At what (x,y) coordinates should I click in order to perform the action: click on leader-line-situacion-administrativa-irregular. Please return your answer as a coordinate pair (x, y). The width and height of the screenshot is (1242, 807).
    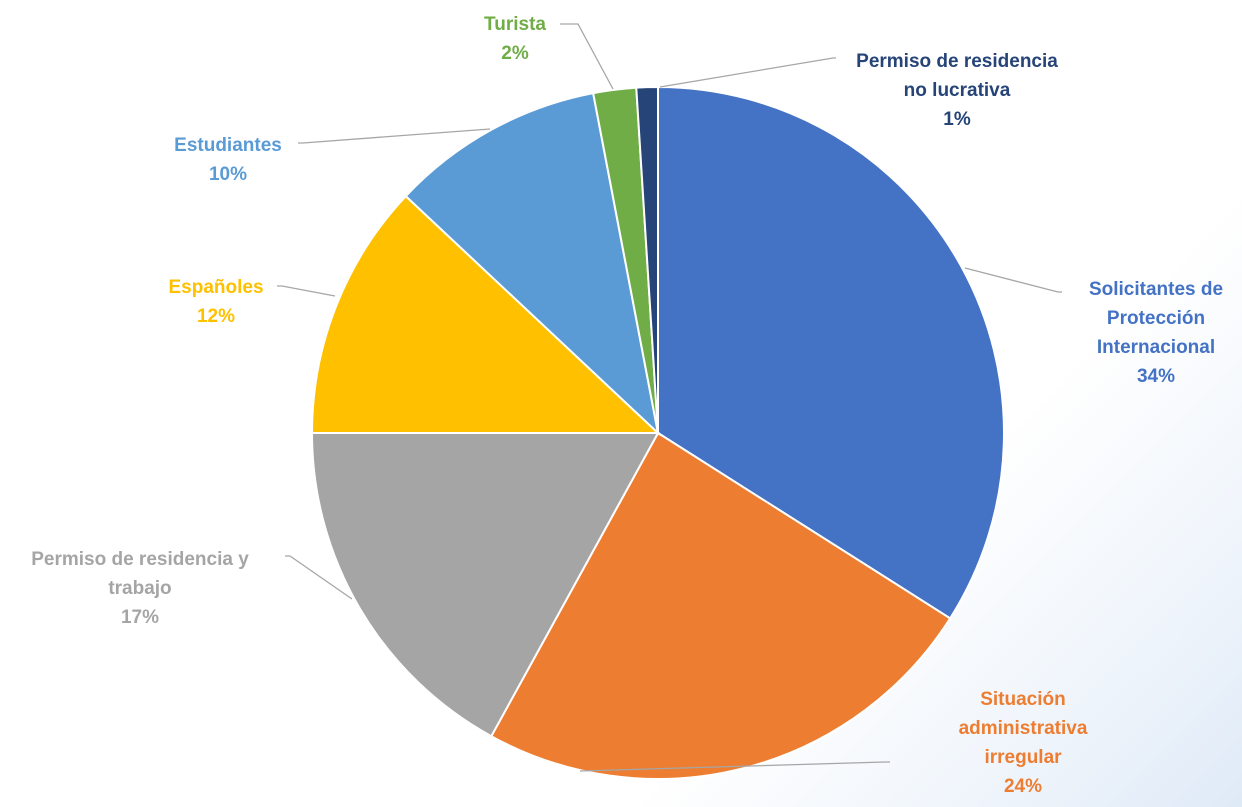
    Looking at the image, I should click on (734, 766).